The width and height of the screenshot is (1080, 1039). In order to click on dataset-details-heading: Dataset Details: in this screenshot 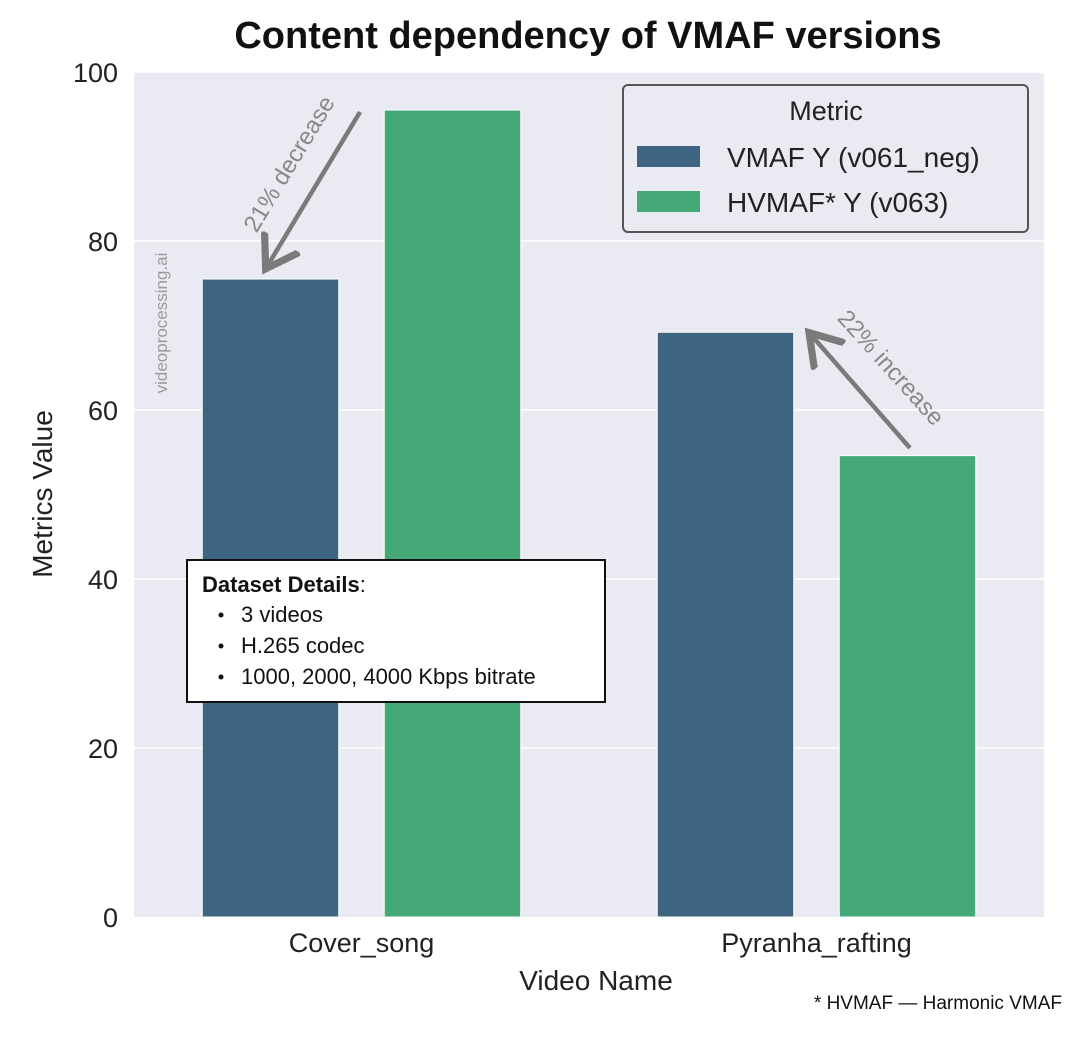, I will do `click(284, 584)`.